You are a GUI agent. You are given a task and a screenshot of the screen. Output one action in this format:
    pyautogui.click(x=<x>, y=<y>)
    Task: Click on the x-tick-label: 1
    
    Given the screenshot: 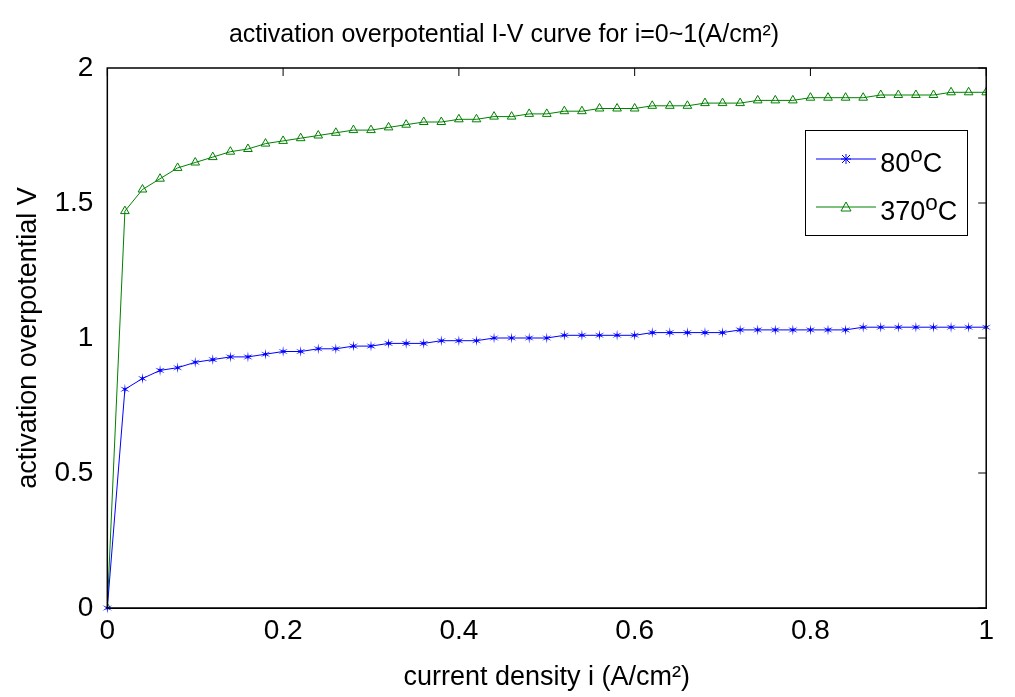 What is the action you would take?
    pyautogui.click(x=986, y=629)
    